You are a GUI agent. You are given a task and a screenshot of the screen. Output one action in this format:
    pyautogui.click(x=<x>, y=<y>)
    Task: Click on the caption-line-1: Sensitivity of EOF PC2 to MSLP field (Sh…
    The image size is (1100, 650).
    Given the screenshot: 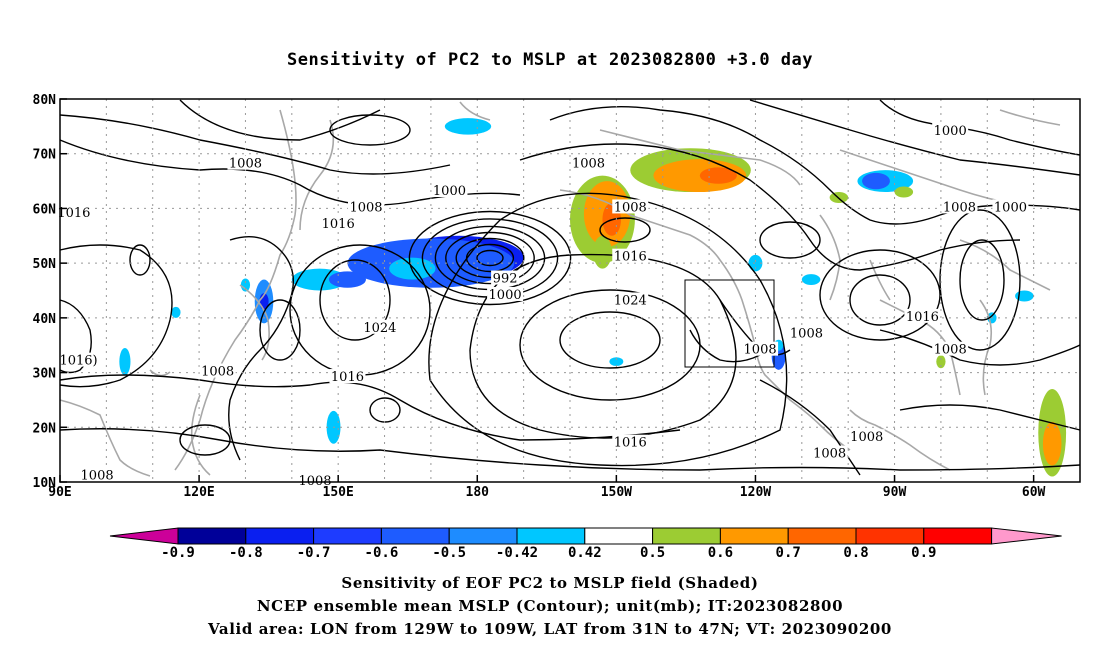 What is the action you would take?
    pyautogui.click(x=550, y=583)
    